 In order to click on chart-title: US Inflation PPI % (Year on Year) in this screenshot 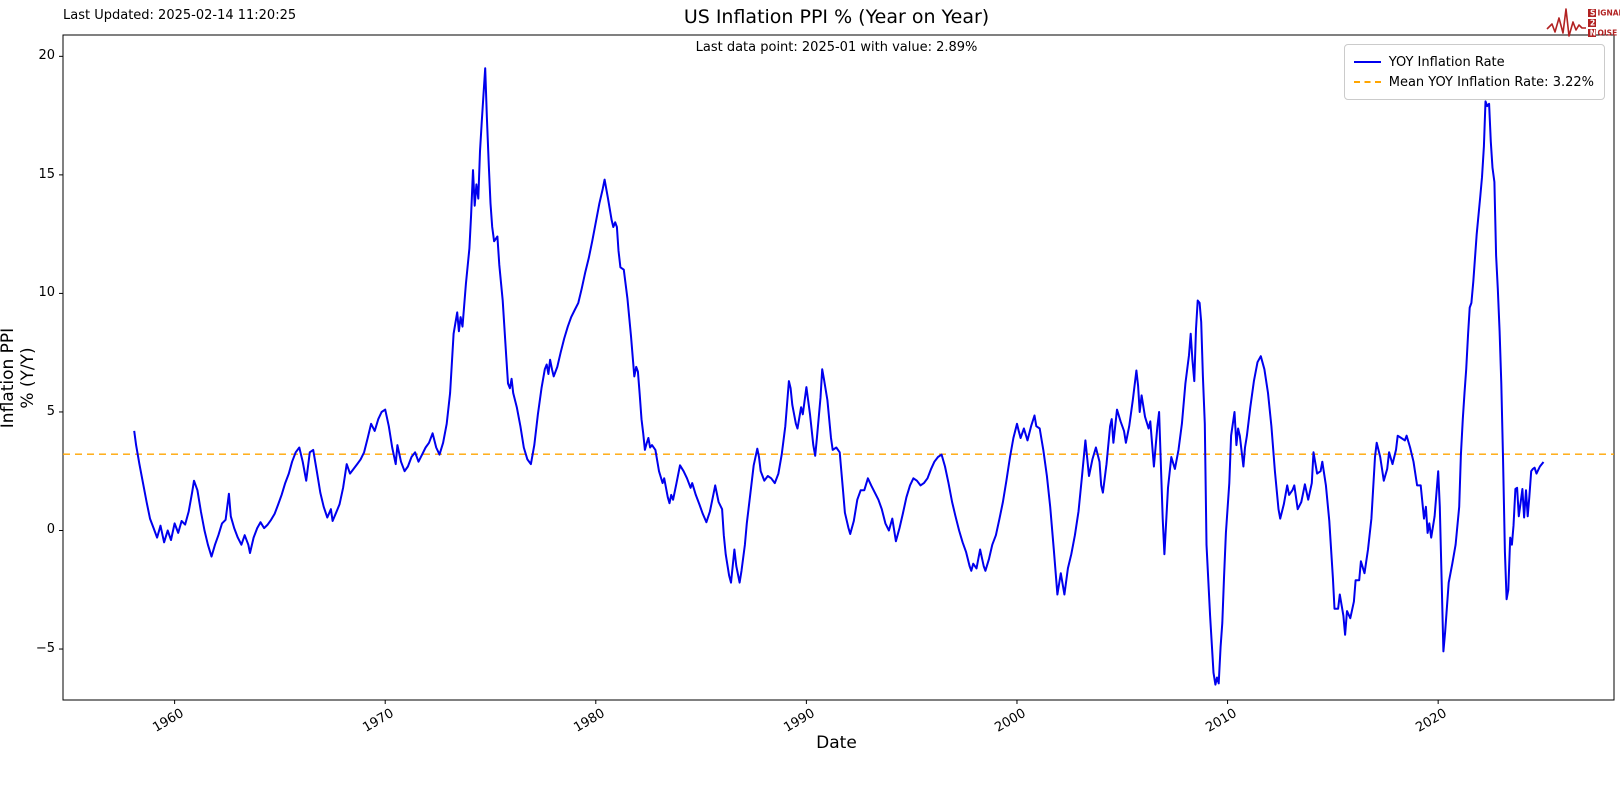, I will do `click(836, 17)`.